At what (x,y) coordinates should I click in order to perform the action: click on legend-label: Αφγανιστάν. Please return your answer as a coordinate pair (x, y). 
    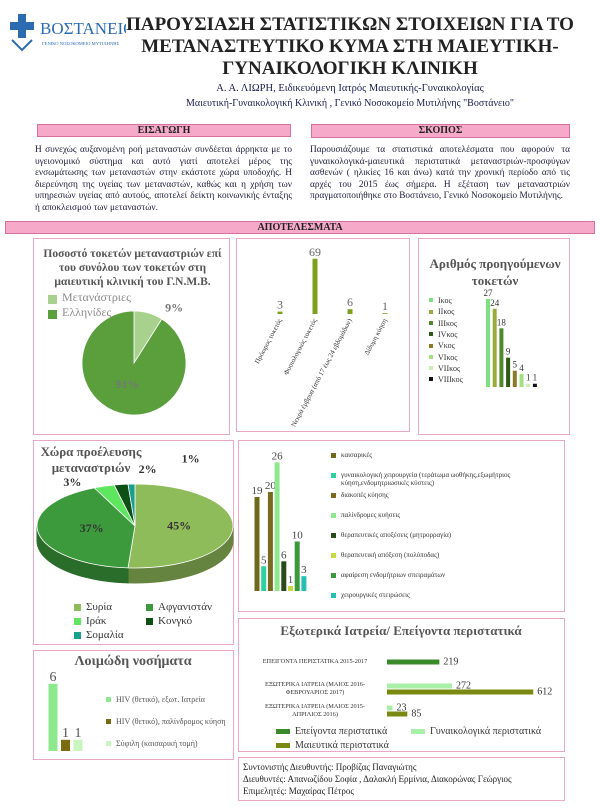
    Looking at the image, I should click on (185, 607).